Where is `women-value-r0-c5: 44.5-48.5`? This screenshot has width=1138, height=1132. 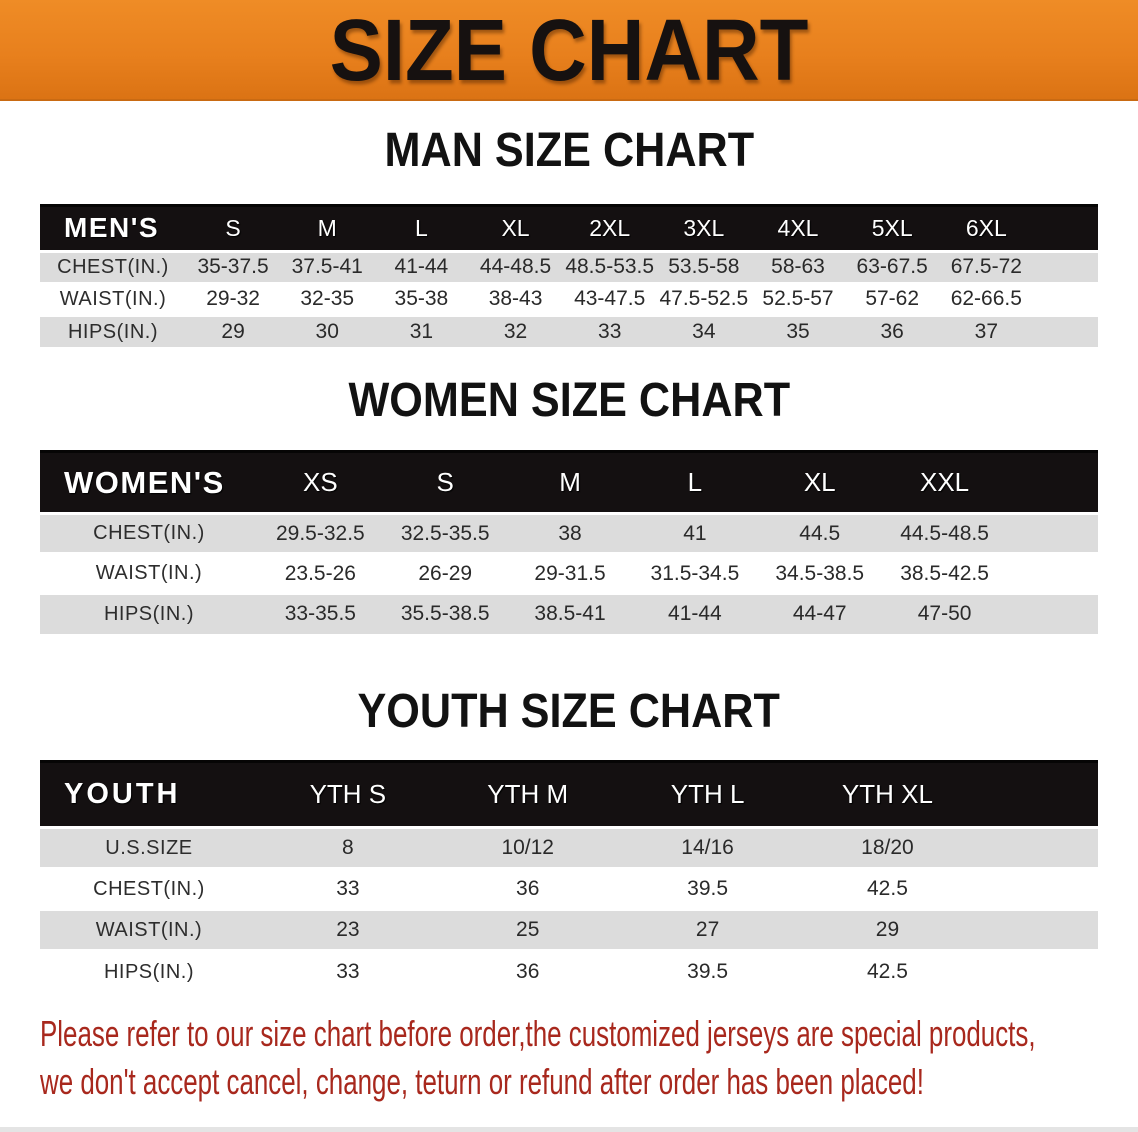
women-value-r0-c5: 44.5-48.5 is located at coordinates (944, 533).